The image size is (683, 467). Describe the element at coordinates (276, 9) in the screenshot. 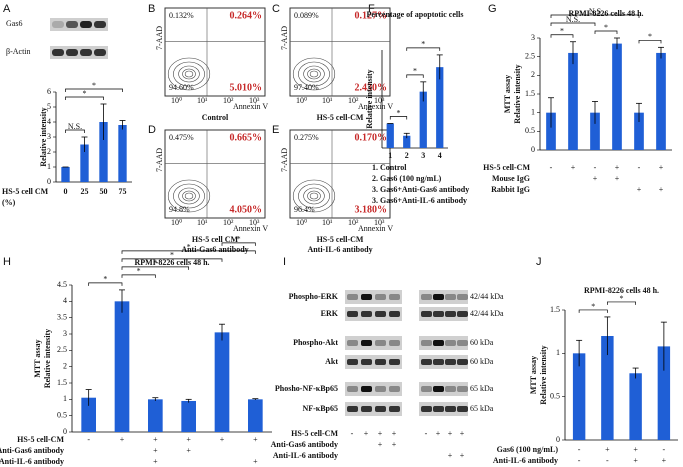

I see `panel-letter: C` at that location.